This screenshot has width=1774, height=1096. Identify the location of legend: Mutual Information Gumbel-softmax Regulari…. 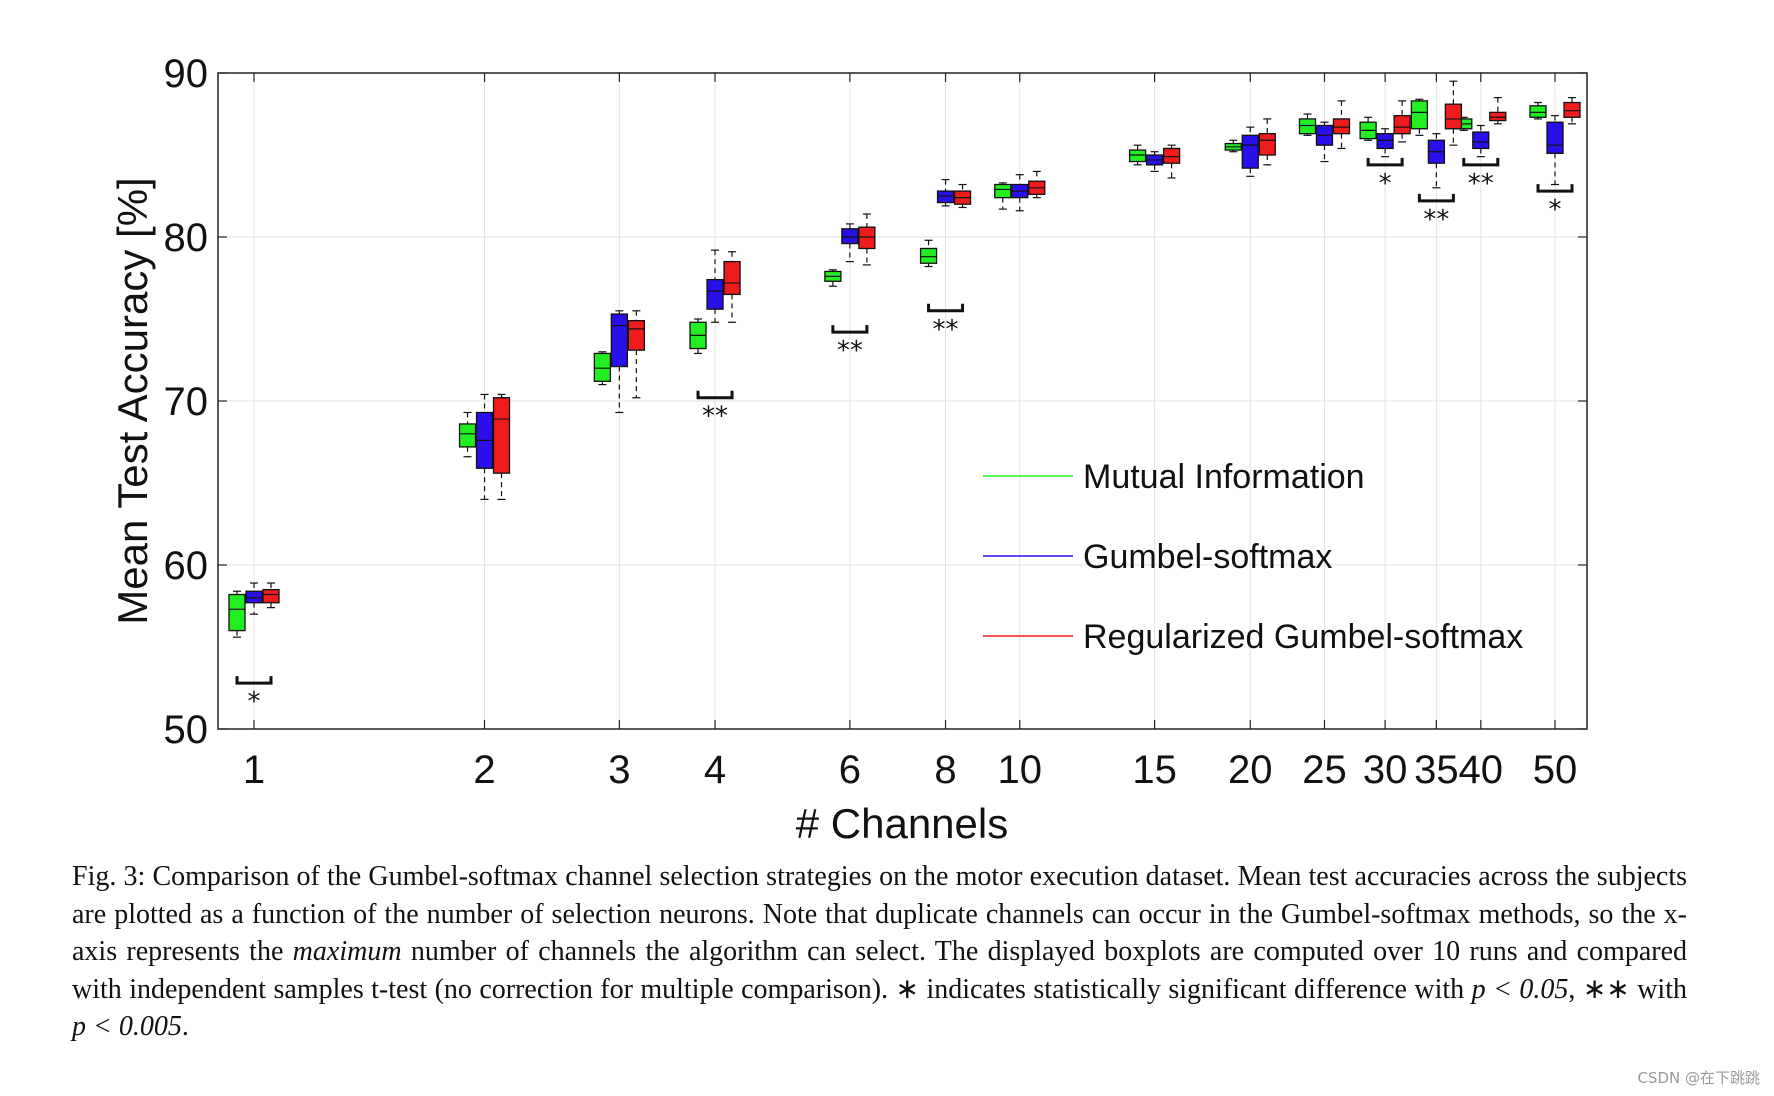
(1253, 557).